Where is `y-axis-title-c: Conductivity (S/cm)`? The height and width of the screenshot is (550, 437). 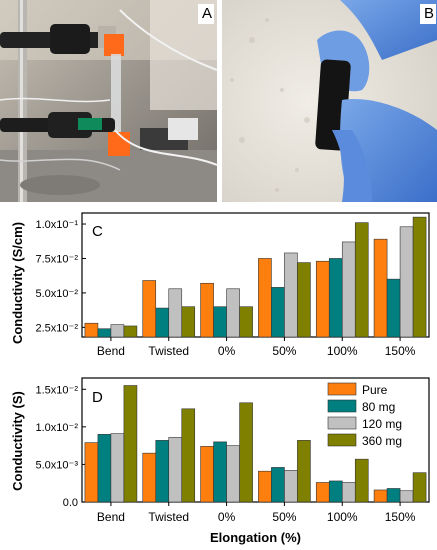 y-axis-title-c: Conductivity (S/cm) is located at coordinates (17, 283).